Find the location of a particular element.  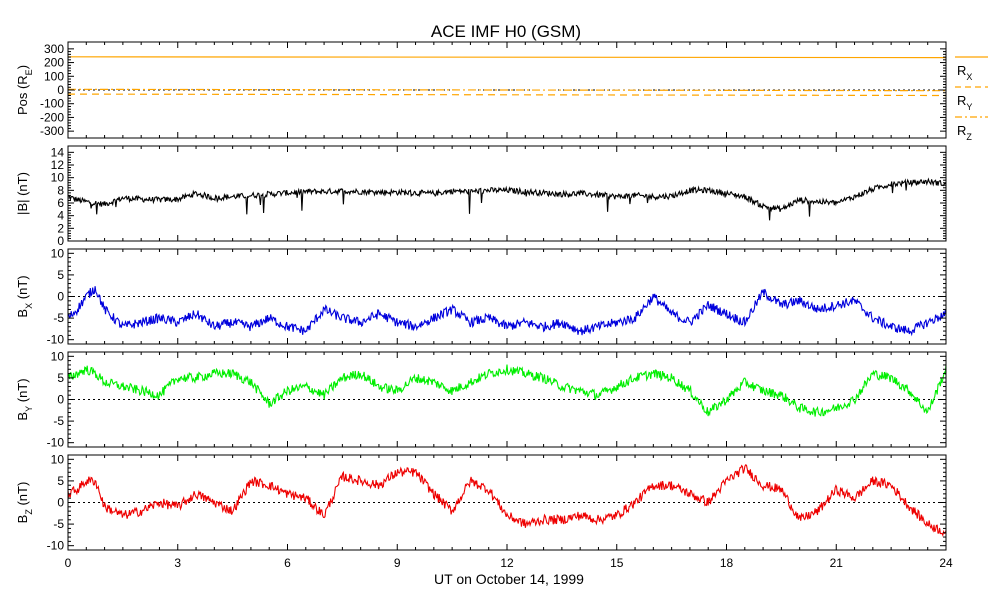

legend-label-rx: RX is located at coordinates (964, 72).